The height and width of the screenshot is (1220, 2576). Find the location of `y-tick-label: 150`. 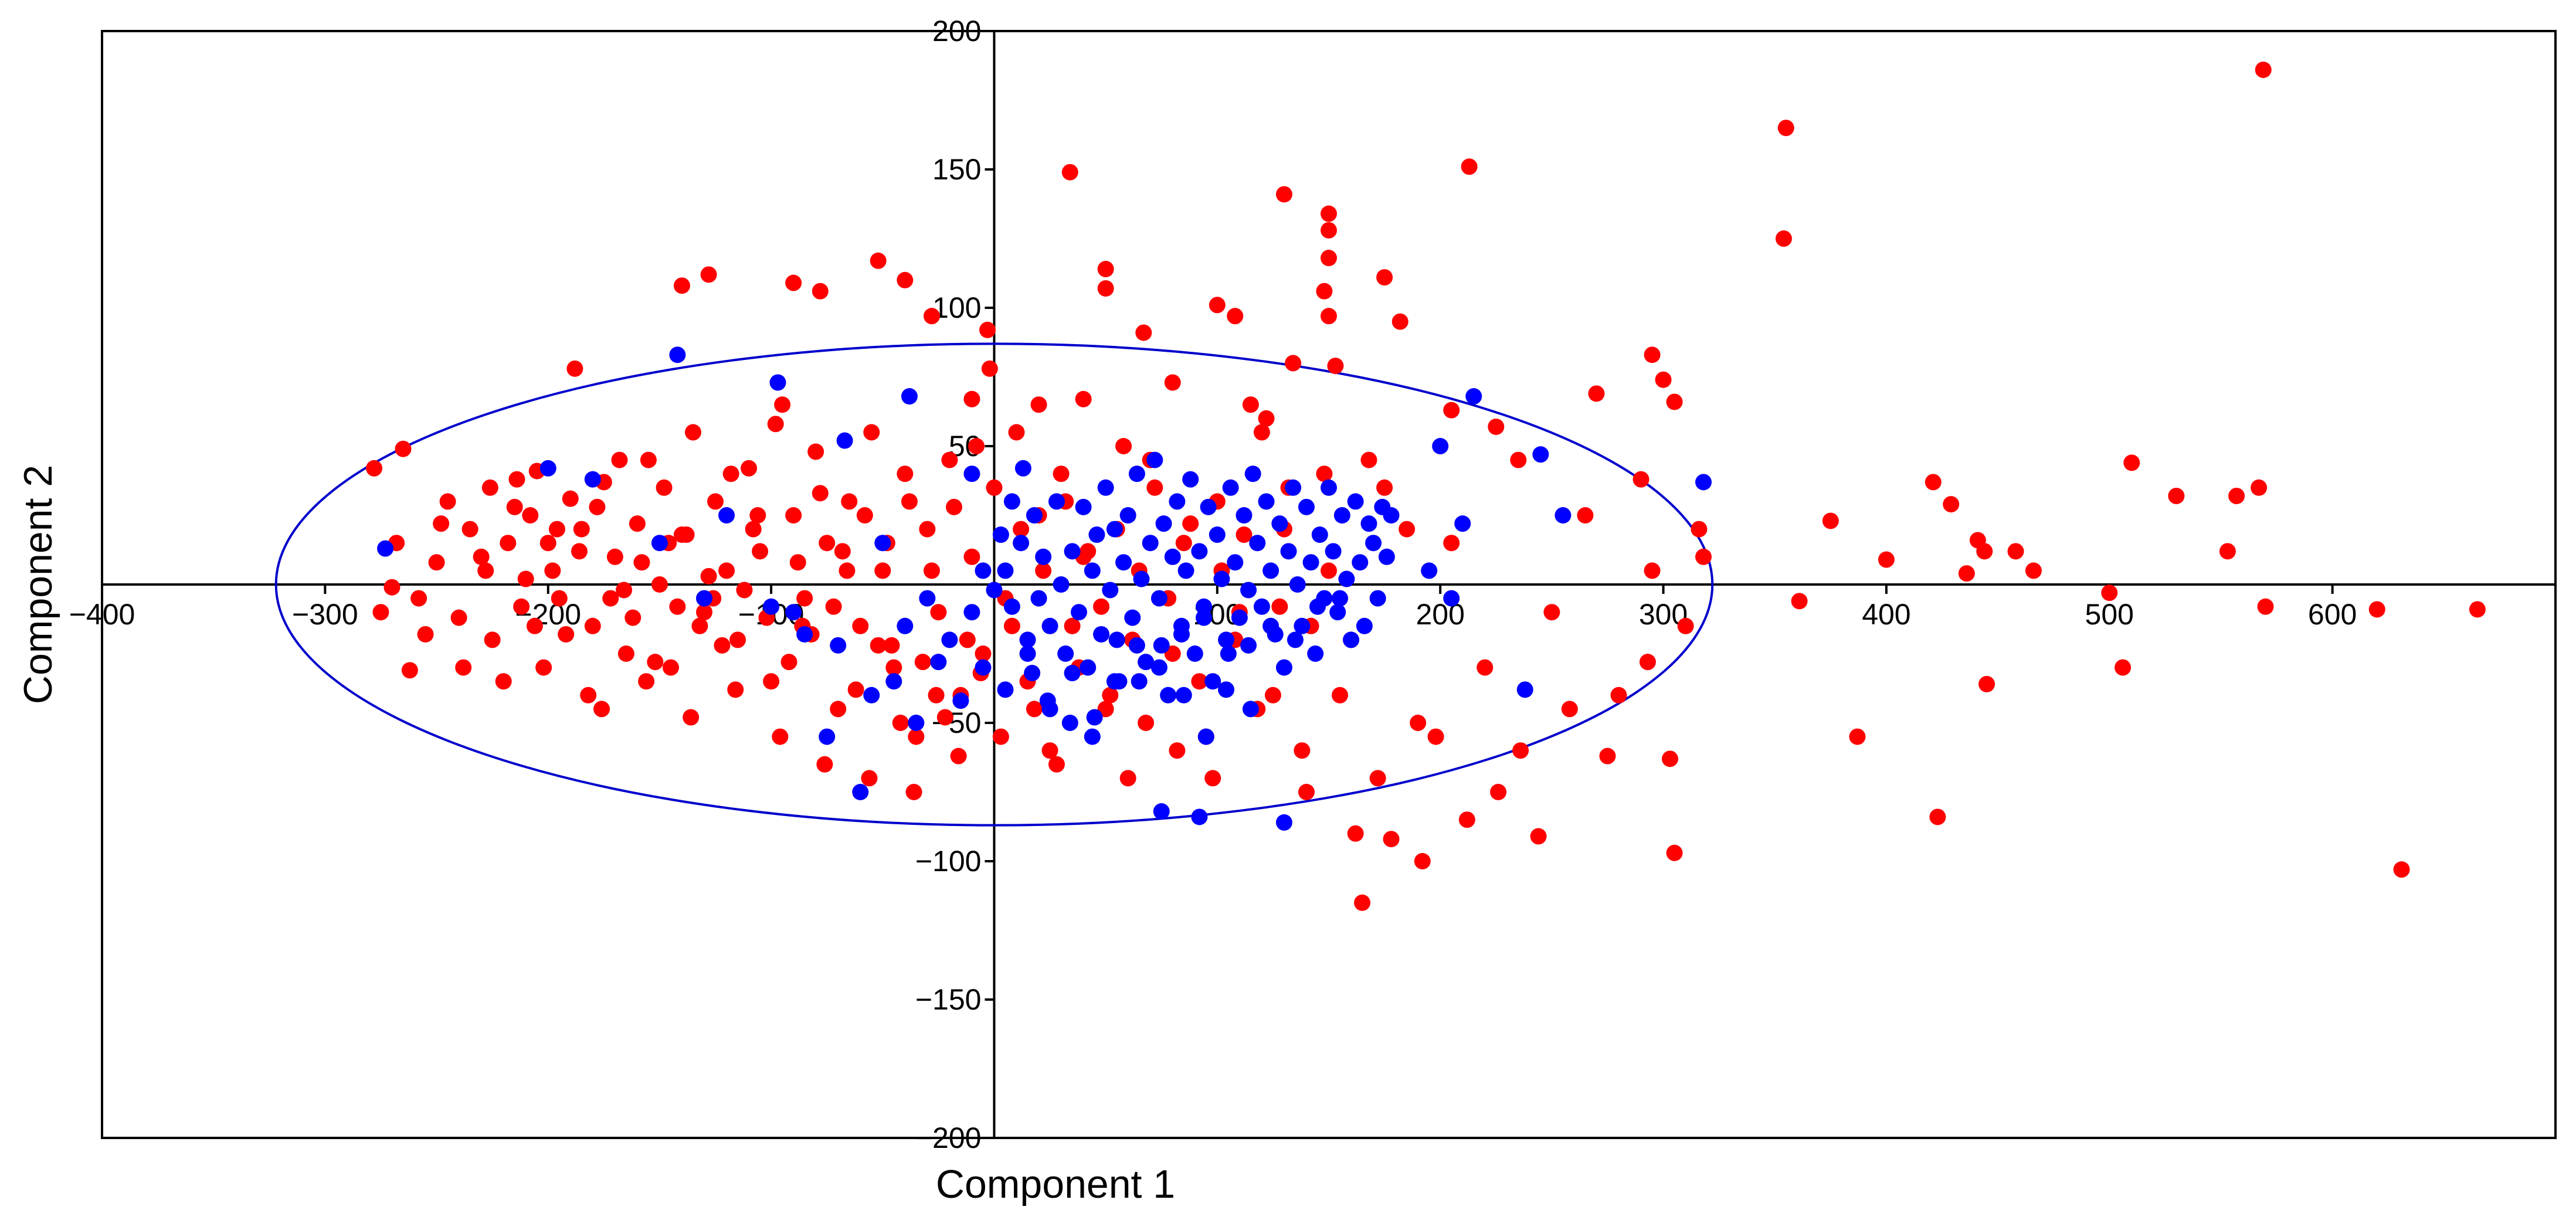

y-tick-label: 150 is located at coordinates (956, 169).